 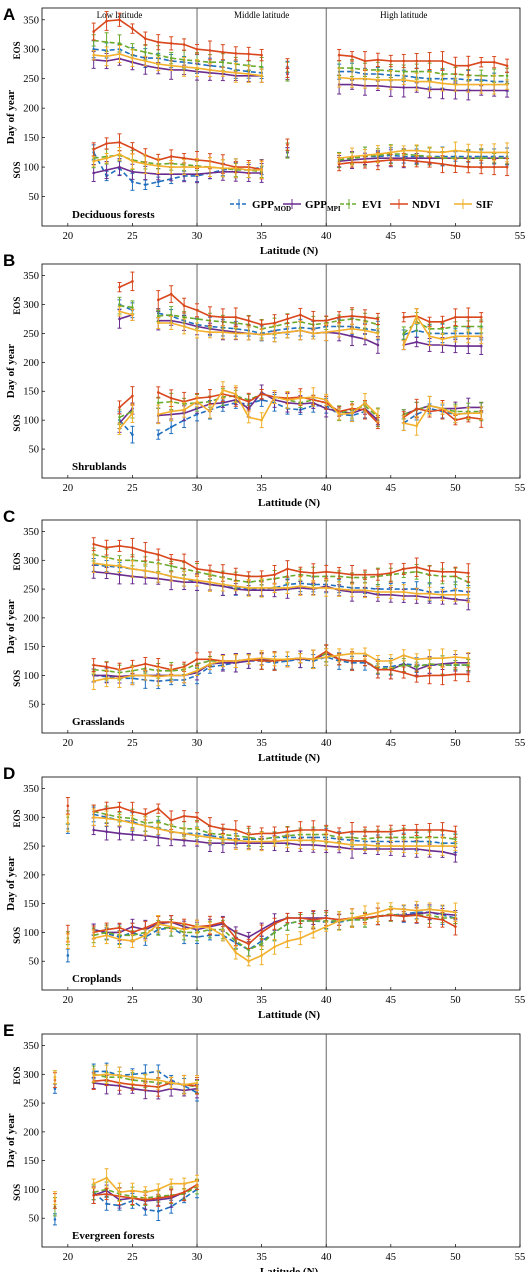 I want to click on x-tick-label: 35, so click(x=261, y=743).